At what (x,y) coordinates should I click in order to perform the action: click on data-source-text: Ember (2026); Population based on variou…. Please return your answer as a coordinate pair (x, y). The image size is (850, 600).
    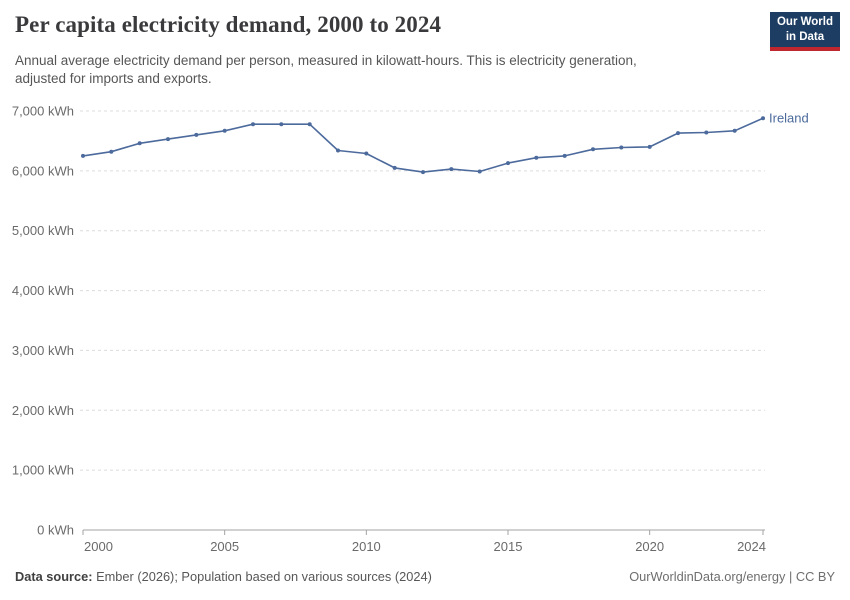
    Looking at the image, I should click on (262, 576).